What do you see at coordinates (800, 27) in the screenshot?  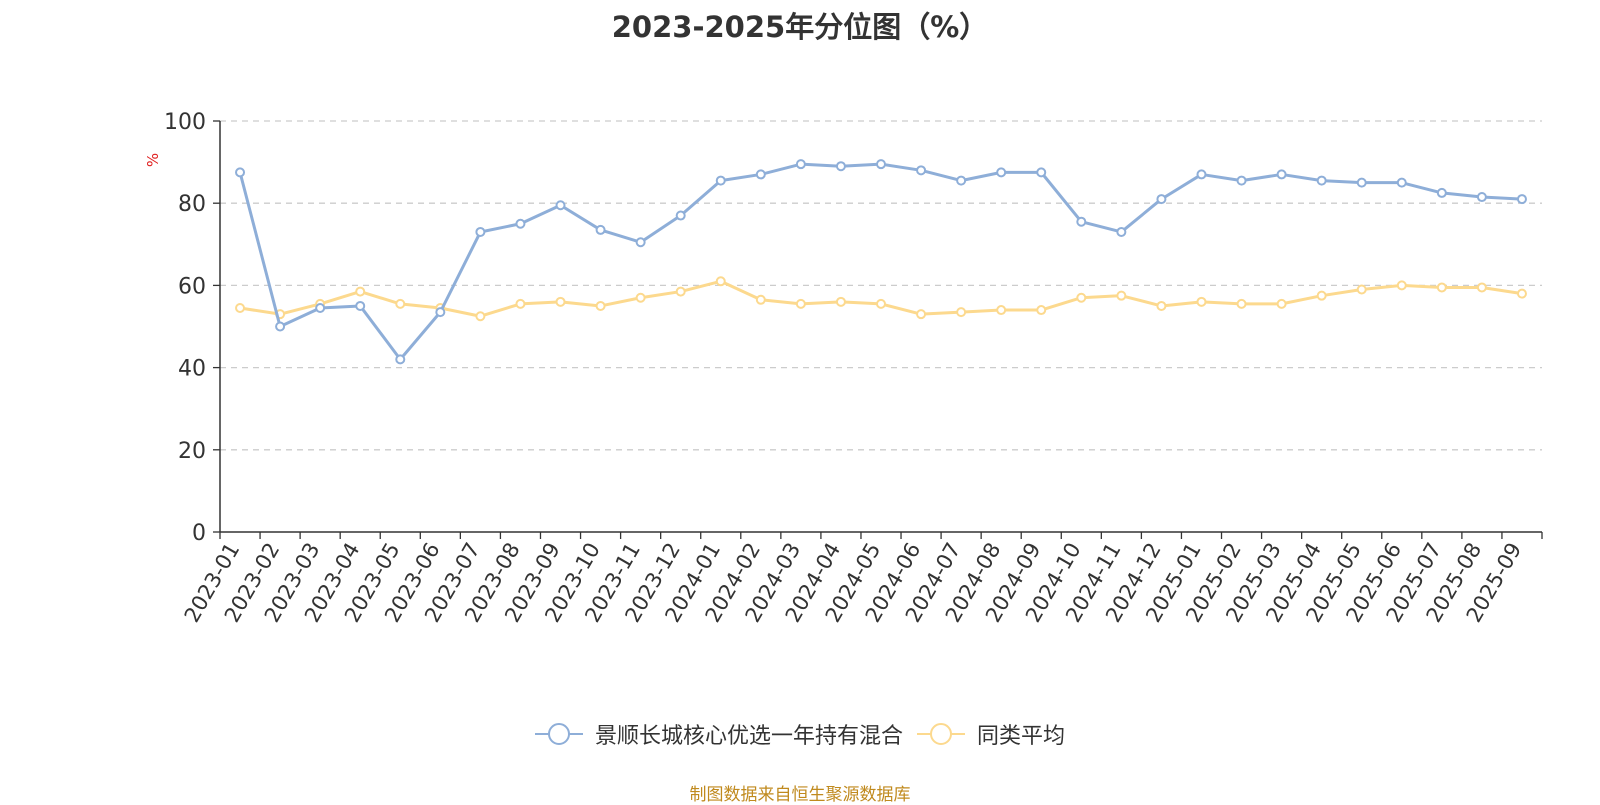 I see `chart-title: 2023-2025年分位图（%）` at bounding box center [800, 27].